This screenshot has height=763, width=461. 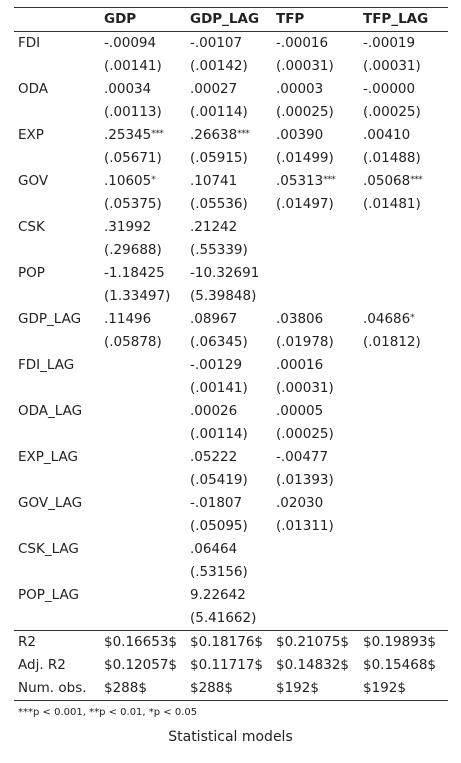 I want to click on row-label: CSK_LAG, so click(x=48, y=549).